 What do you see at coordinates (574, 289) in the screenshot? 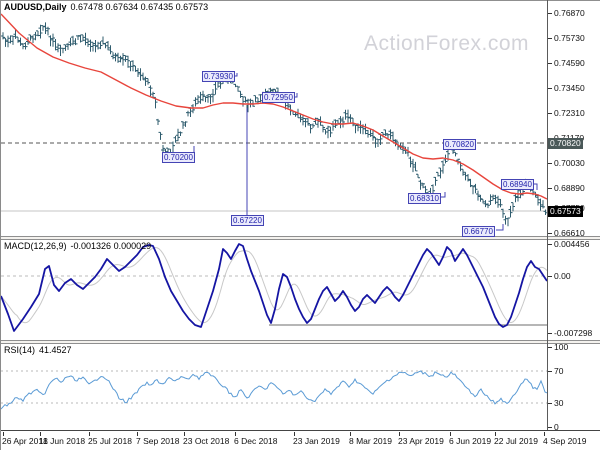
I see `macd-axis: 0.004456 0.00 -0.007298` at bounding box center [574, 289].